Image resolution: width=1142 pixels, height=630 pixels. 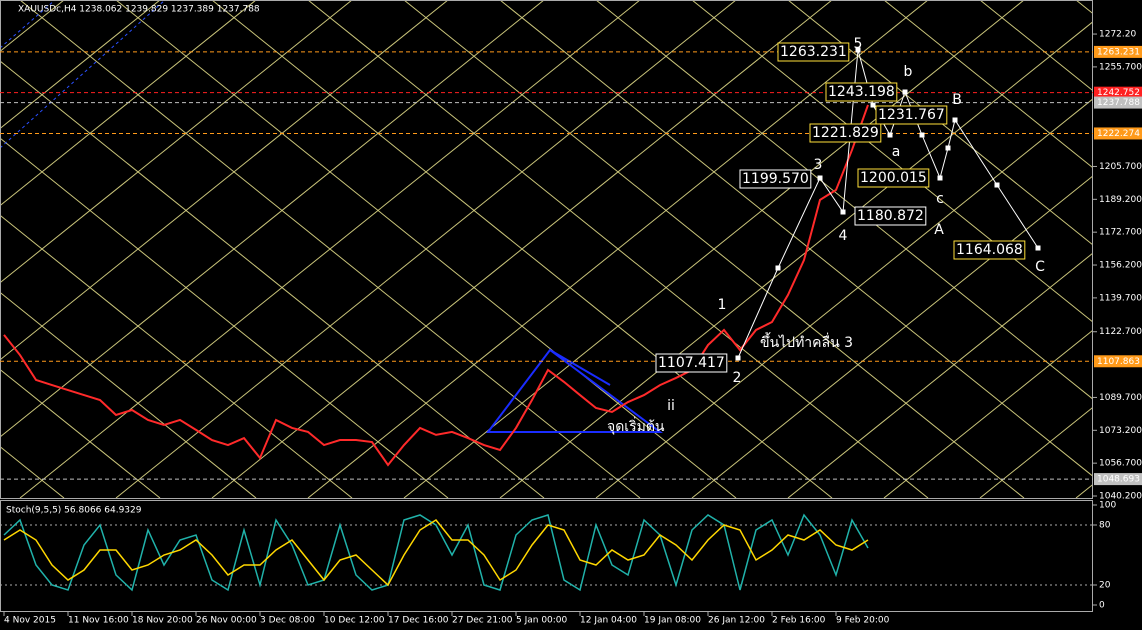 I want to click on wave-label: b, so click(x=908, y=72).